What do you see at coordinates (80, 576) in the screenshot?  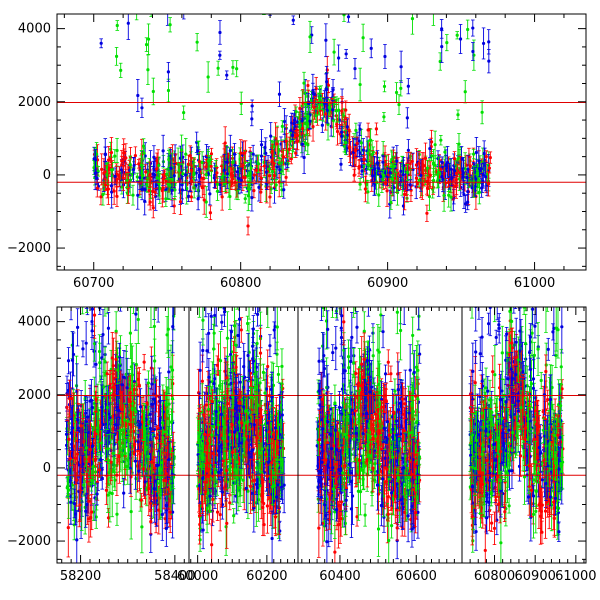 I see `bottom-x-tick-label: 58200` at bounding box center [80, 576].